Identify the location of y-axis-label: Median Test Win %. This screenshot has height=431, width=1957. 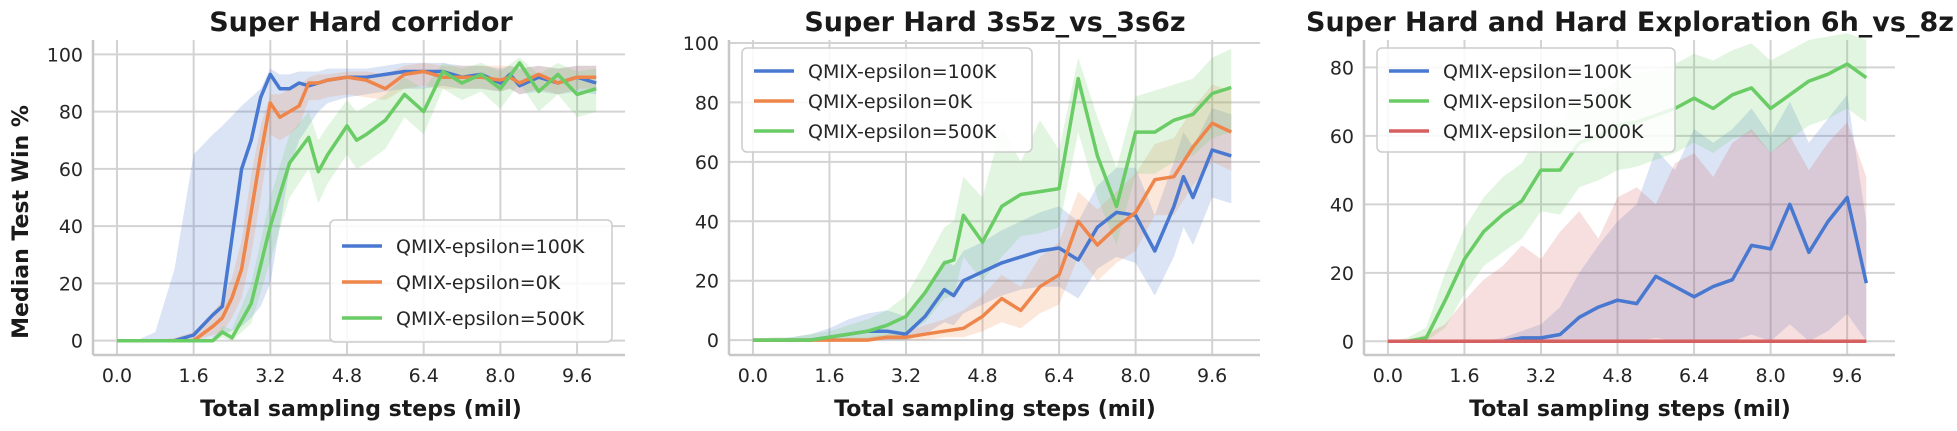
(21, 222).